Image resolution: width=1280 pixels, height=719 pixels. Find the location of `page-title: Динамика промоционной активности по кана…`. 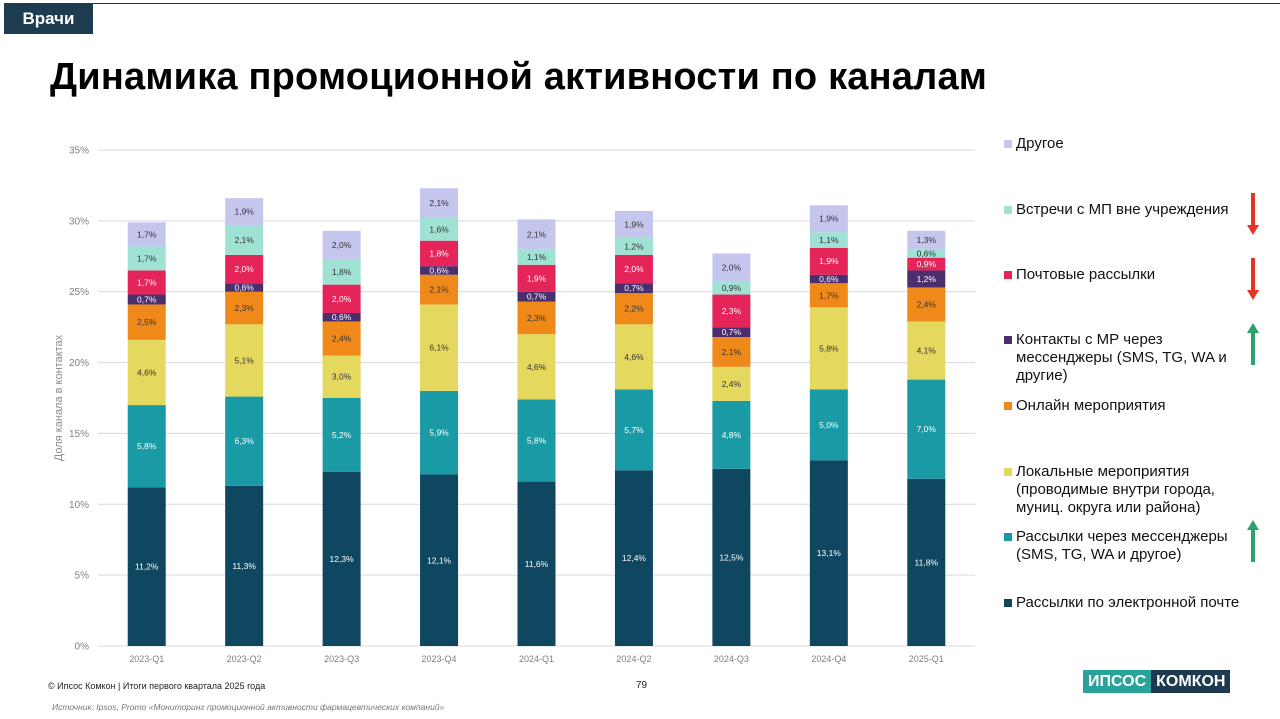

page-title: Динамика промоционной активности по кана… is located at coordinates (519, 77).